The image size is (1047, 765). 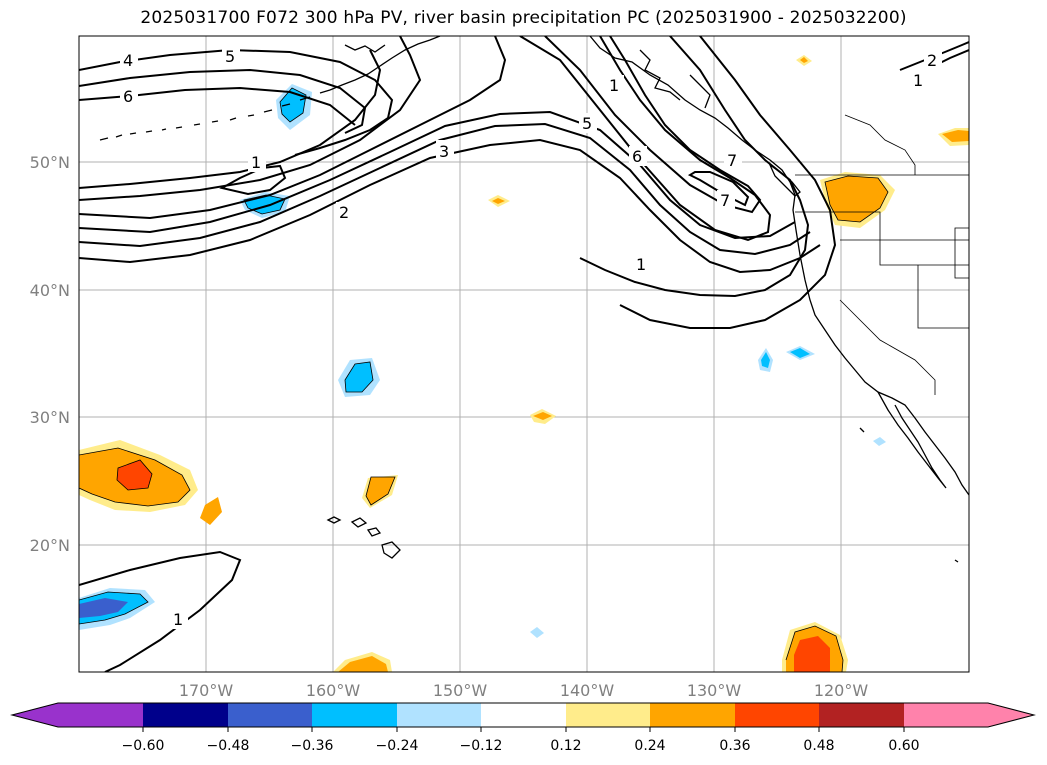 What do you see at coordinates (481, 746) in the screenshot?
I see `colorbar-label: −0.12` at bounding box center [481, 746].